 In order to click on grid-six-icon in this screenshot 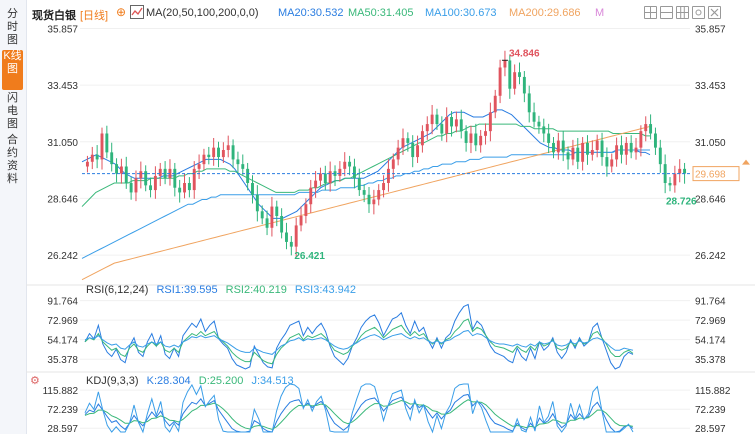, I will do `click(682, 12)`.